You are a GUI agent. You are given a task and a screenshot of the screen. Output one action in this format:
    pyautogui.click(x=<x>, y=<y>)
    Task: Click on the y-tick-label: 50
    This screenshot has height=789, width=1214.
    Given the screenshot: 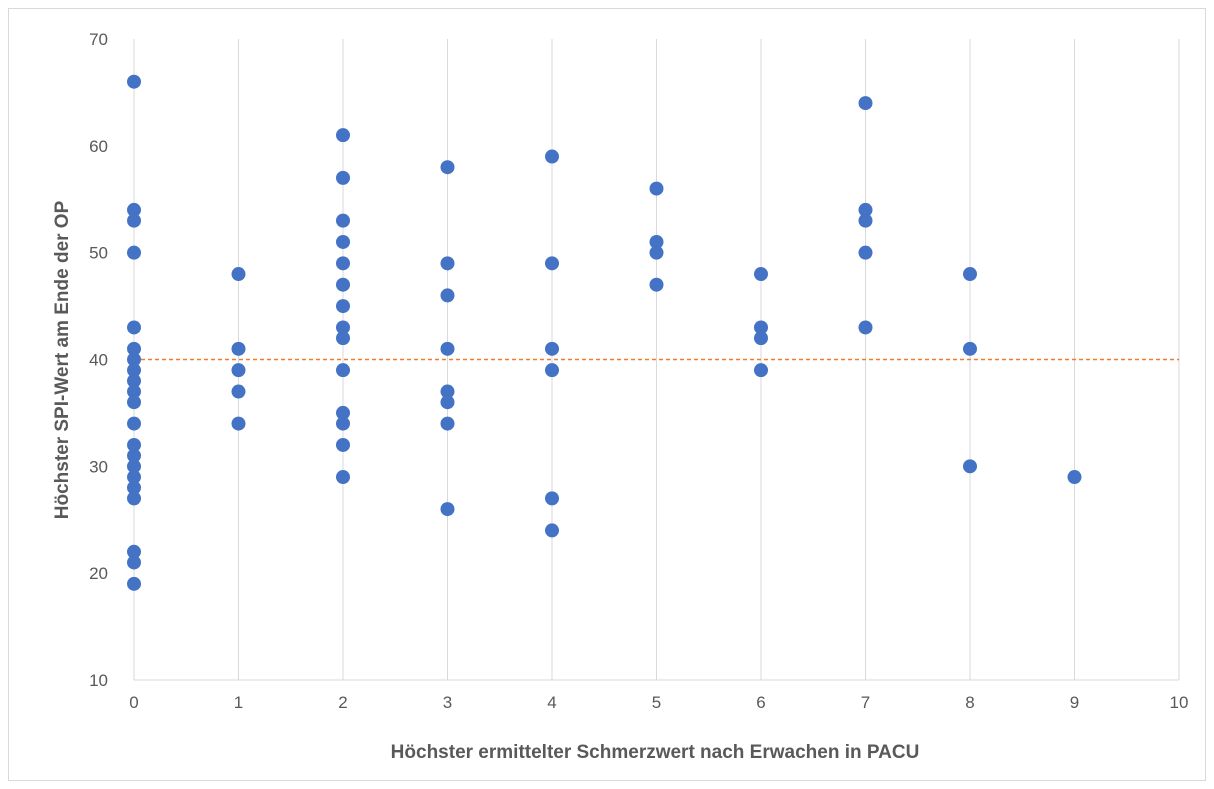 What is the action you would take?
    pyautogui.click(x=98, y=253)
    